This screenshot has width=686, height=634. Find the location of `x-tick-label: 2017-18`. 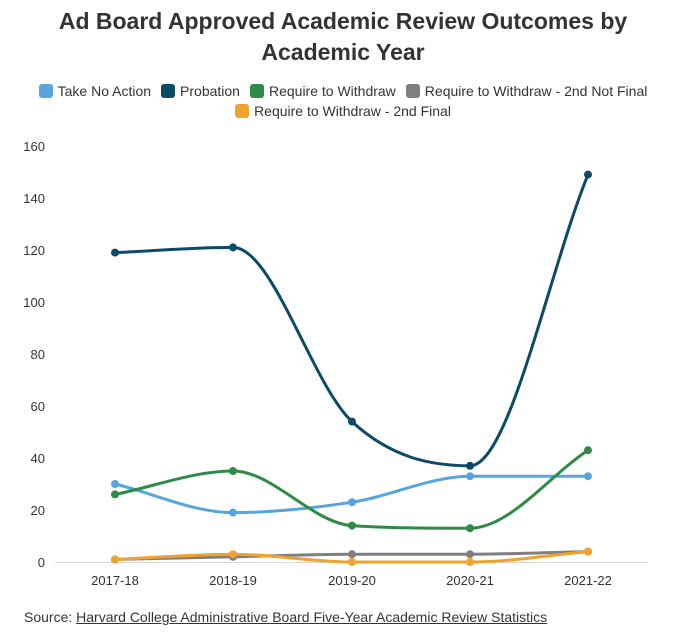

x-tick-label: 2017-18 is located at coordinates (115, 580).